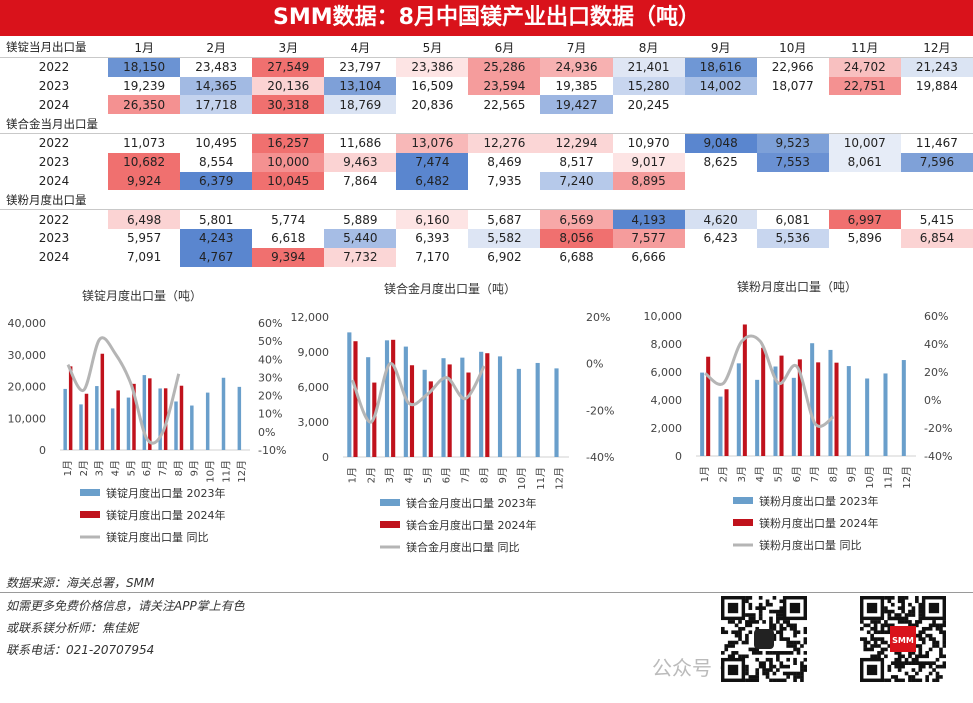  Describe the element at coordinates (576, 86) in the screenshot. I see `value-cell: 19,385` at that location.